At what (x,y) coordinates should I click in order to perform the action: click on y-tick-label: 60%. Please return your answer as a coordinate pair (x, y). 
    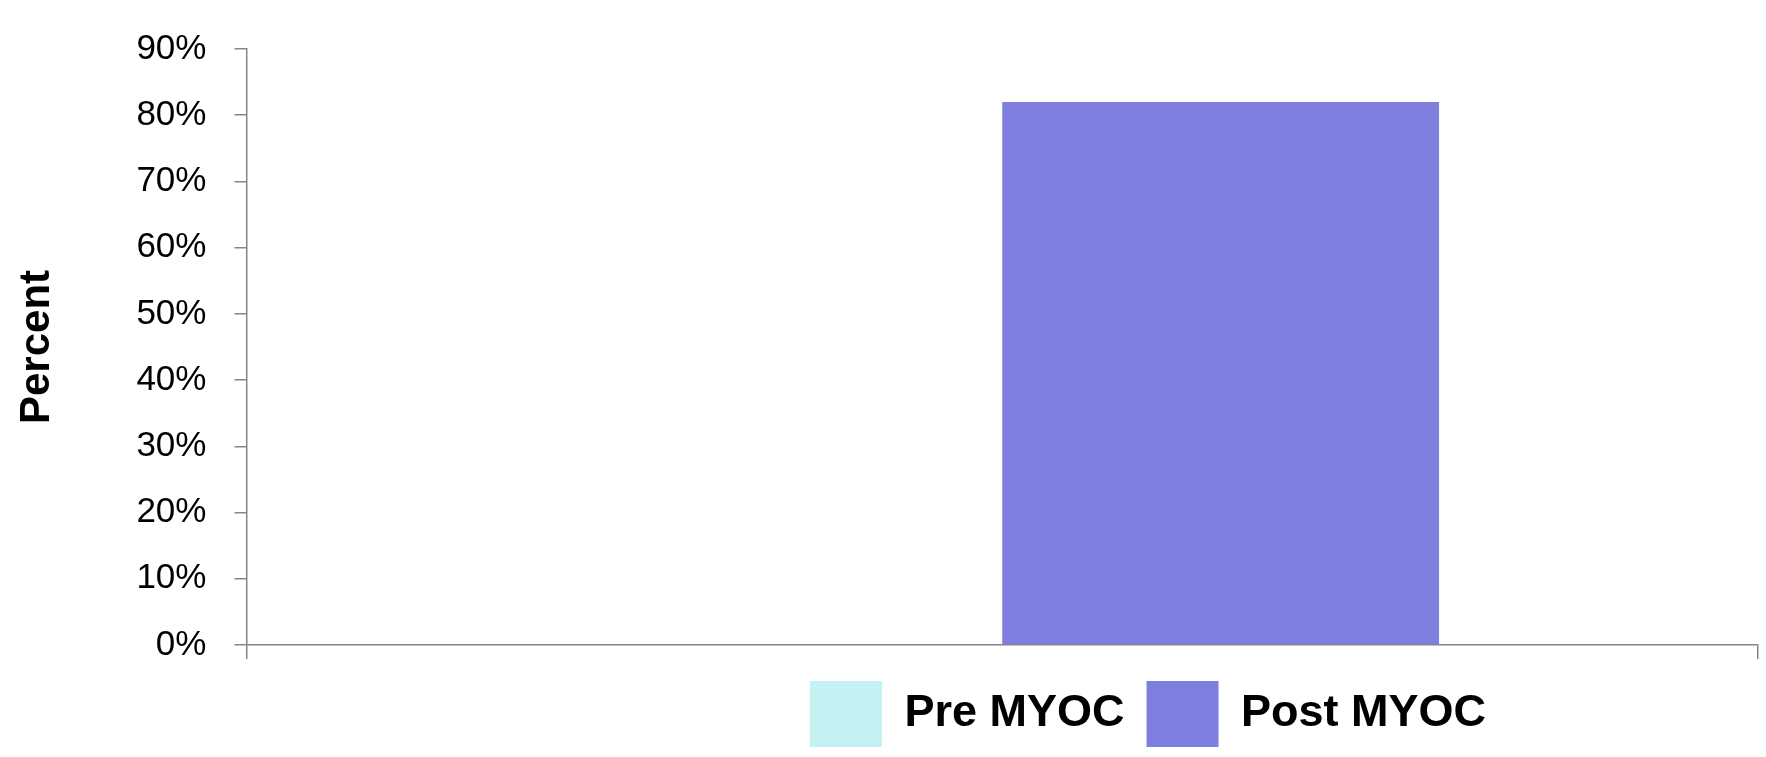
    Looking at the image, I should click on (171, 245).